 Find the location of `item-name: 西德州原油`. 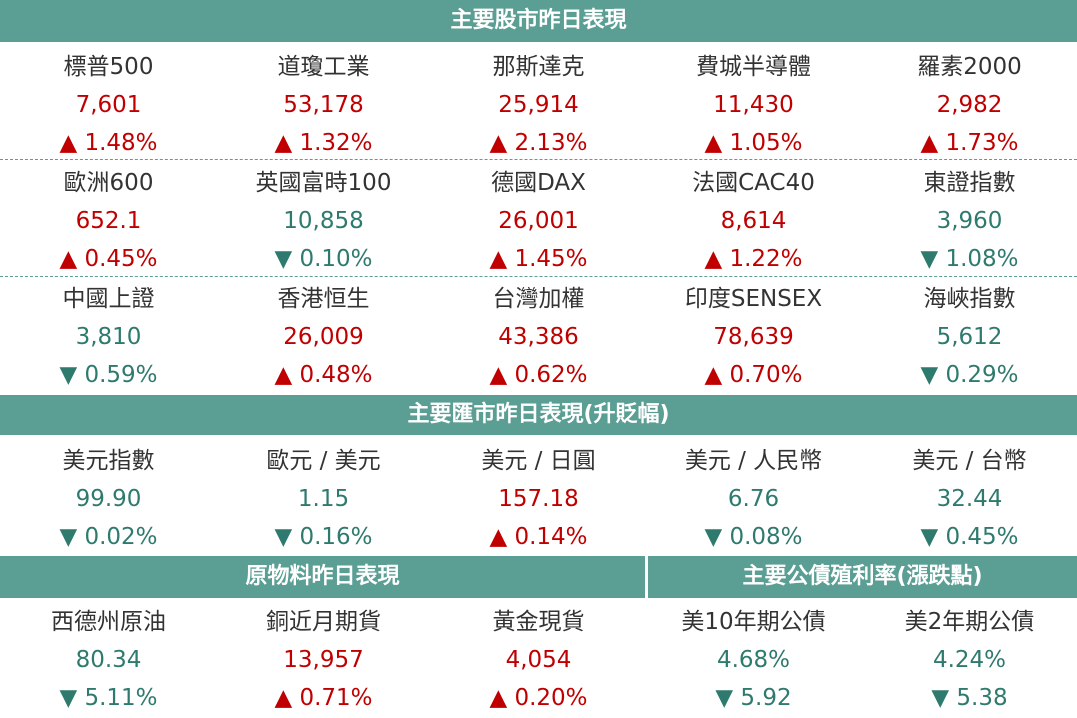

item-name: 西德州原油 is located at coordinates (108, 622).